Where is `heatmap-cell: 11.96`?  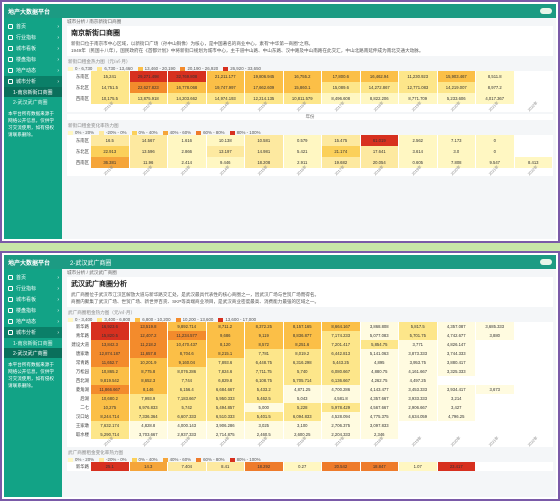
heatmap-cell: 11.96 is located at coordinates (148, 162).